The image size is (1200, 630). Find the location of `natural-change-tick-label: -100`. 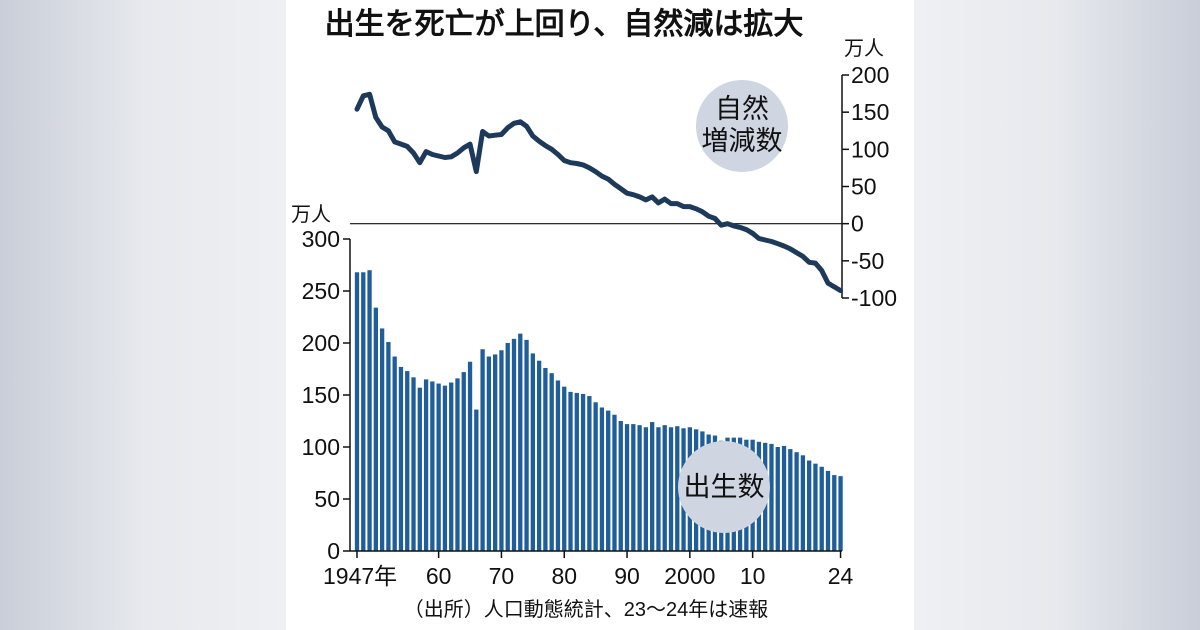

natural-change-tick-label: -100 is located at coordinates (874, 298).